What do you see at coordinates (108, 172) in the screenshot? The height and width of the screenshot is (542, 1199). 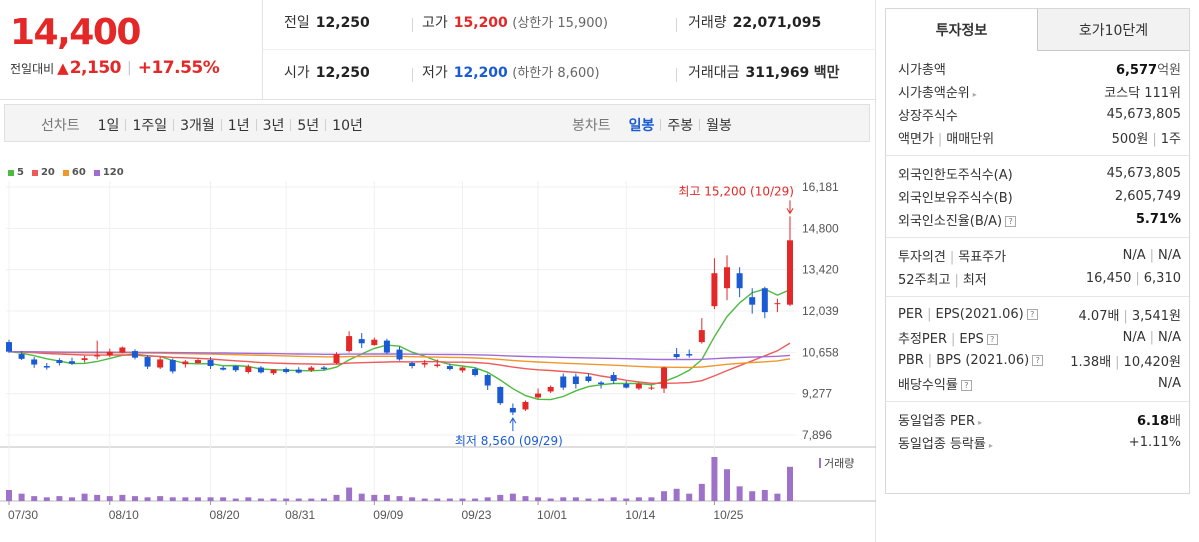 I see `legend-ma120: 120` at bounding box center [108, 172].